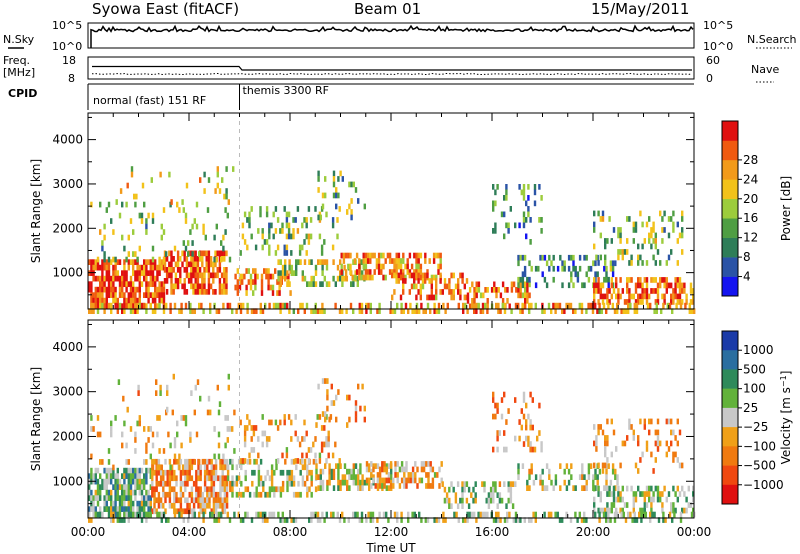 Image resolution: width=800 pixels, height=554 pixels. Describe the element at coordinates (67, 347) in the screenshot. I see `y-tick-label: 4000` at that location.